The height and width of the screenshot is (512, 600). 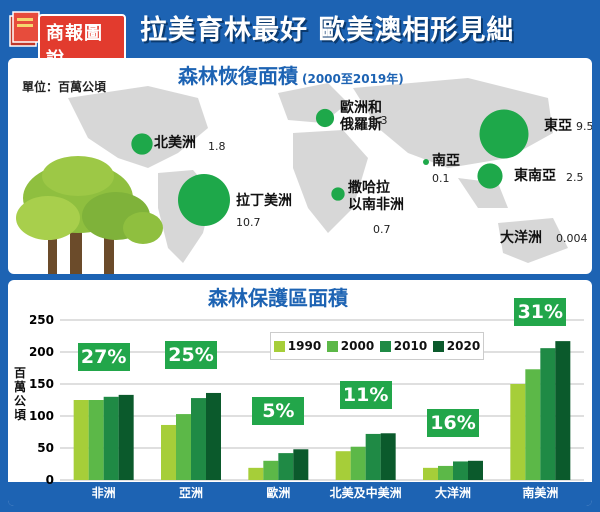 I want to click on percent-label: 25%, so click(x=191, y=354).